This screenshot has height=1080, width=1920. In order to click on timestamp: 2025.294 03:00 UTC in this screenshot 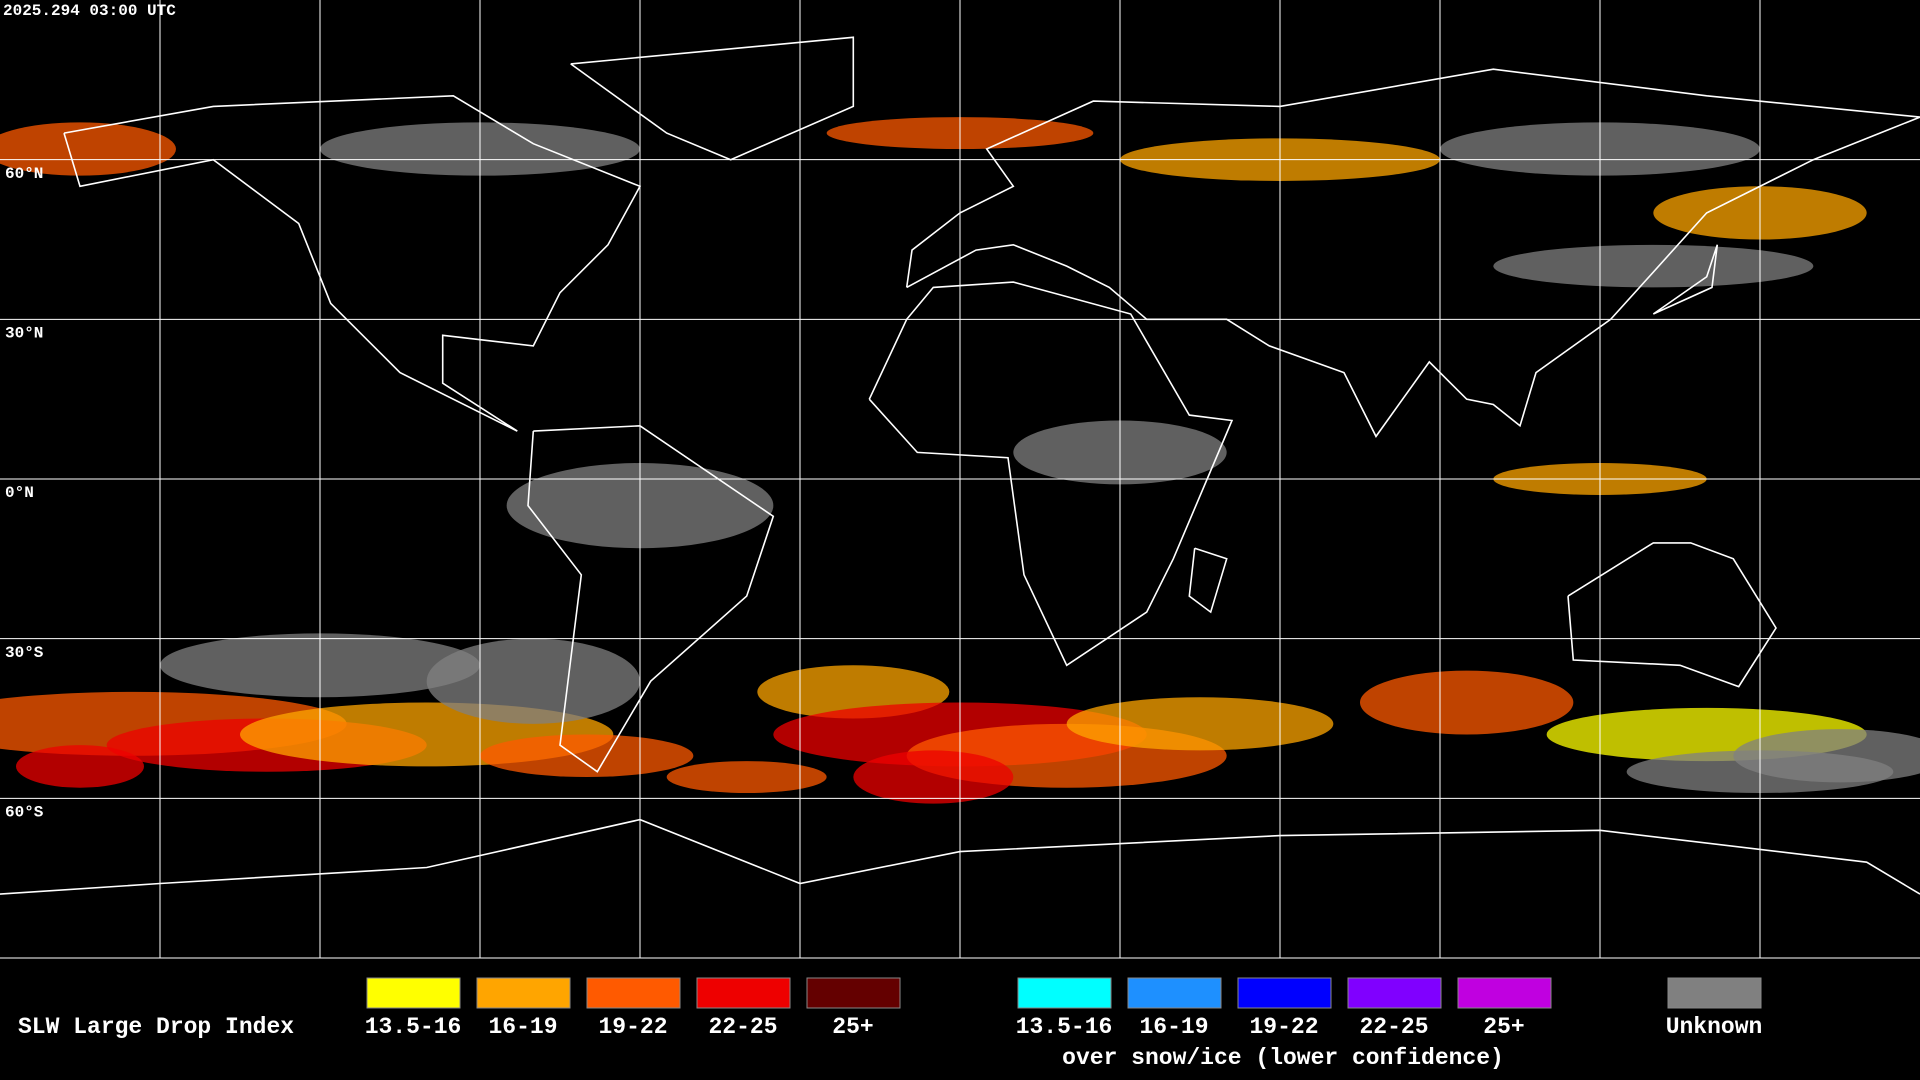, I will do `click(89, 11)`.